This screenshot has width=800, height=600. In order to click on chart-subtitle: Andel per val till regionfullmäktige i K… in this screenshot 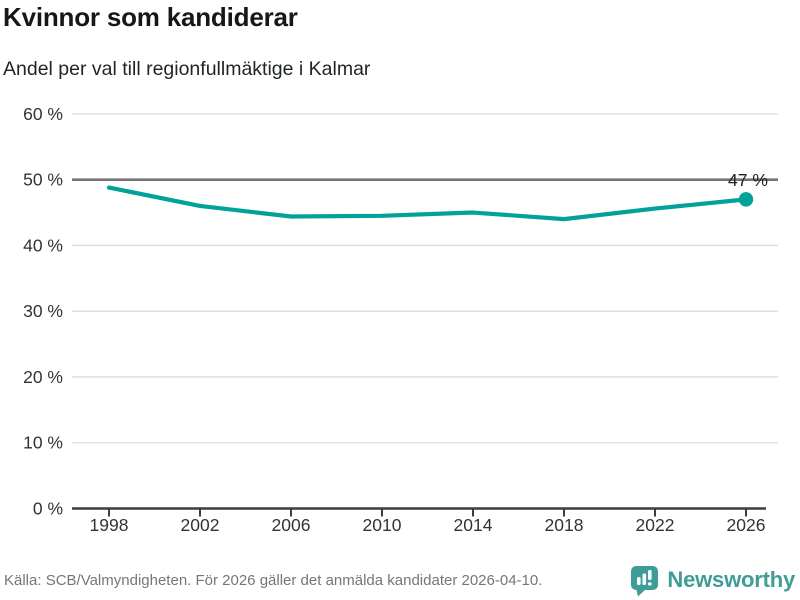, I will do `click(187, 69)`.